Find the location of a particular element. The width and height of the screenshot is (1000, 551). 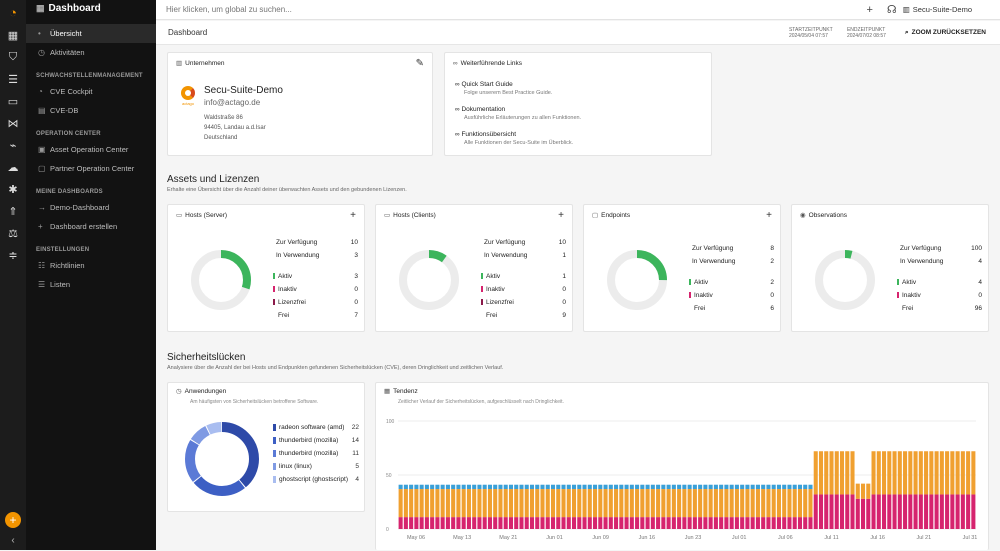

support-icon: ☊ is located at coordinates (891, 10).